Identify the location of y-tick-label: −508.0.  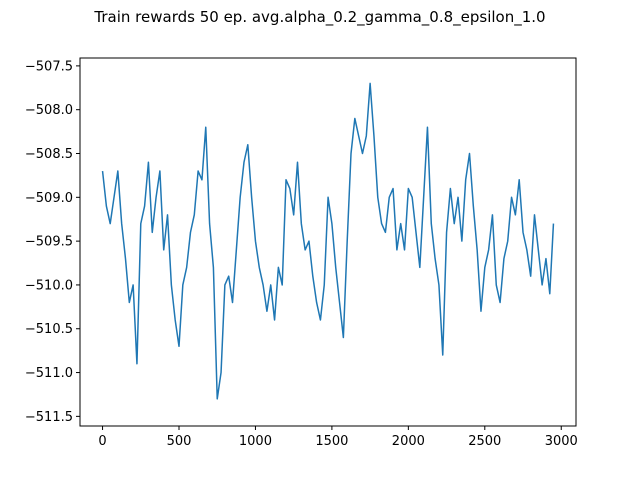
(49, 110).